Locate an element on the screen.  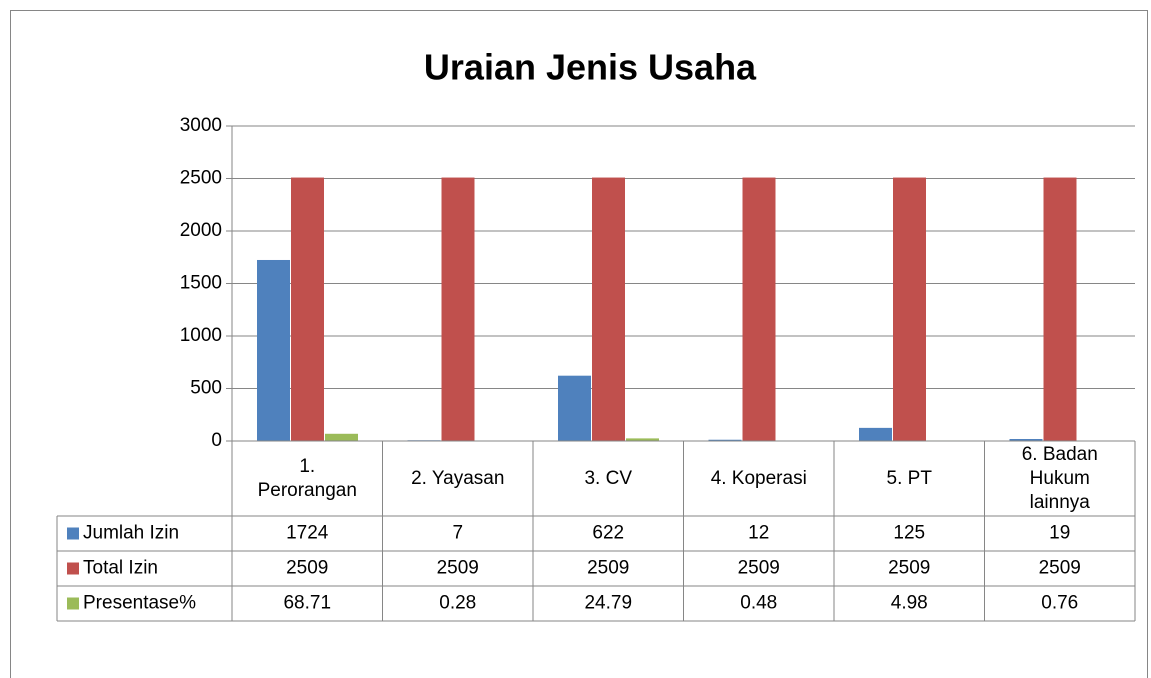
legend-label: Jumlah Izin is located at coordinates (131, 533).